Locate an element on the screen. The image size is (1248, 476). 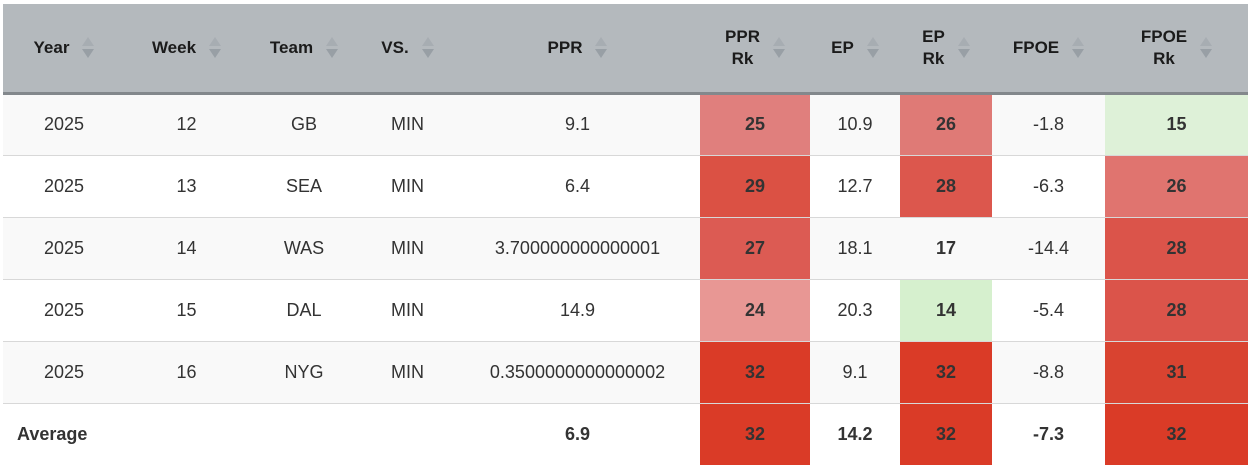
average-row: Average 6.9 32 14.2 32 -7.3 32 is located at coordinates (625, 433).